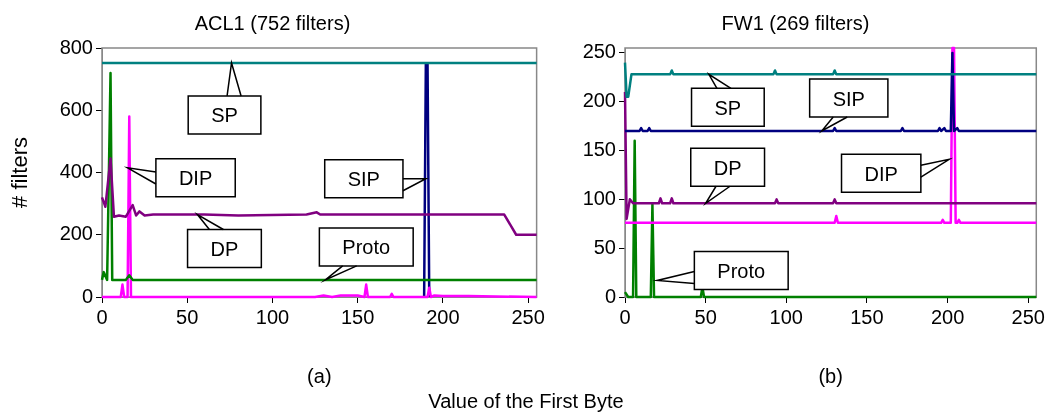 The image size is (1052, 419). I want to click on chart-title: FW1 (269 filters), so click(795, 22).